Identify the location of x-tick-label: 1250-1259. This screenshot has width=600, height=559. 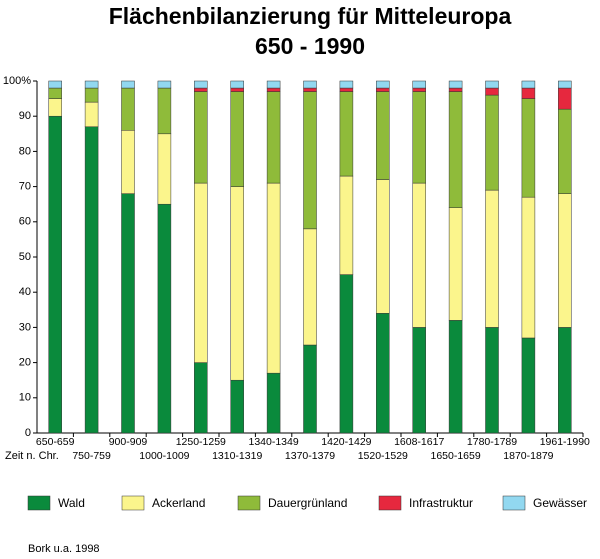
(201, 442).